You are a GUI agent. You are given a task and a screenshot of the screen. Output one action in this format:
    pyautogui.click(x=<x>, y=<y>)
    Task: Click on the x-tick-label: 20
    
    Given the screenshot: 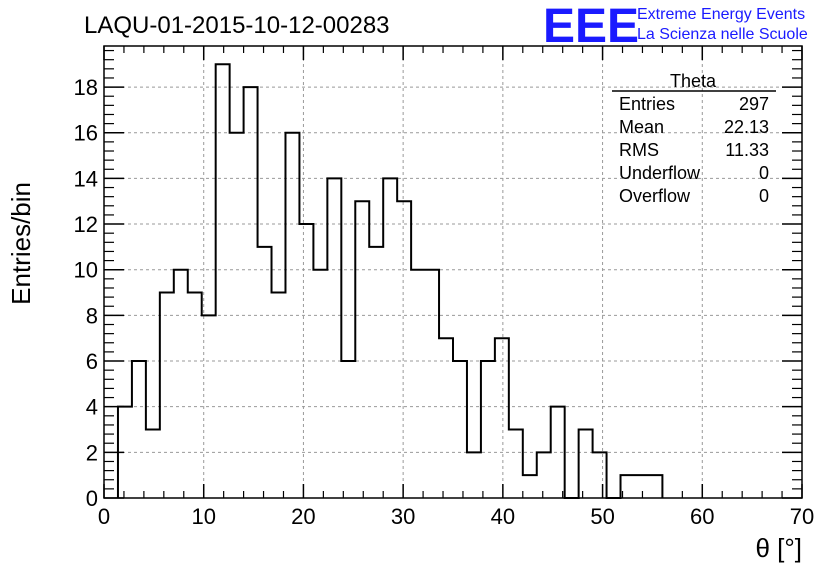 What is the action you would take?
    pyautogui.click(x=303, y=516)
    